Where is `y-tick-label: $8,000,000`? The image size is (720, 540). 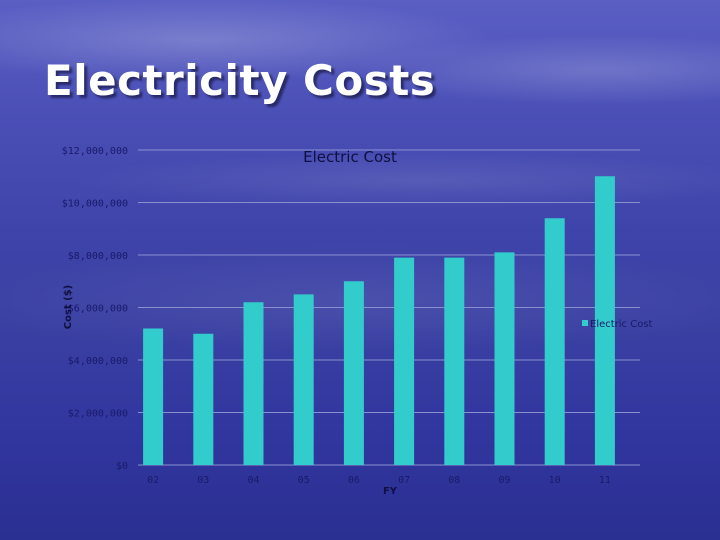
y-tick-label: $8,000,000 is located at coordinates (98, 256).